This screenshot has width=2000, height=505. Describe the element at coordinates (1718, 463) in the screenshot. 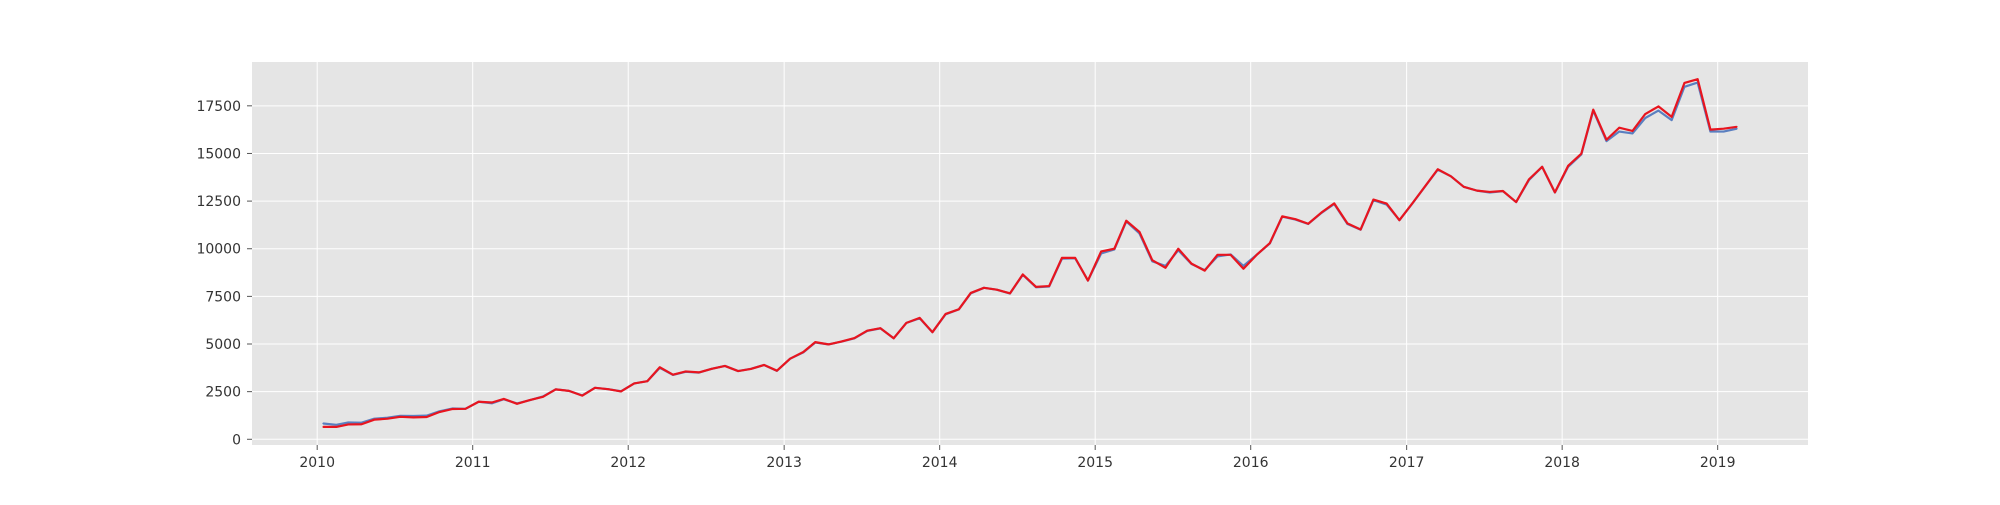

I see `x-tick-label: 2019` at that location.